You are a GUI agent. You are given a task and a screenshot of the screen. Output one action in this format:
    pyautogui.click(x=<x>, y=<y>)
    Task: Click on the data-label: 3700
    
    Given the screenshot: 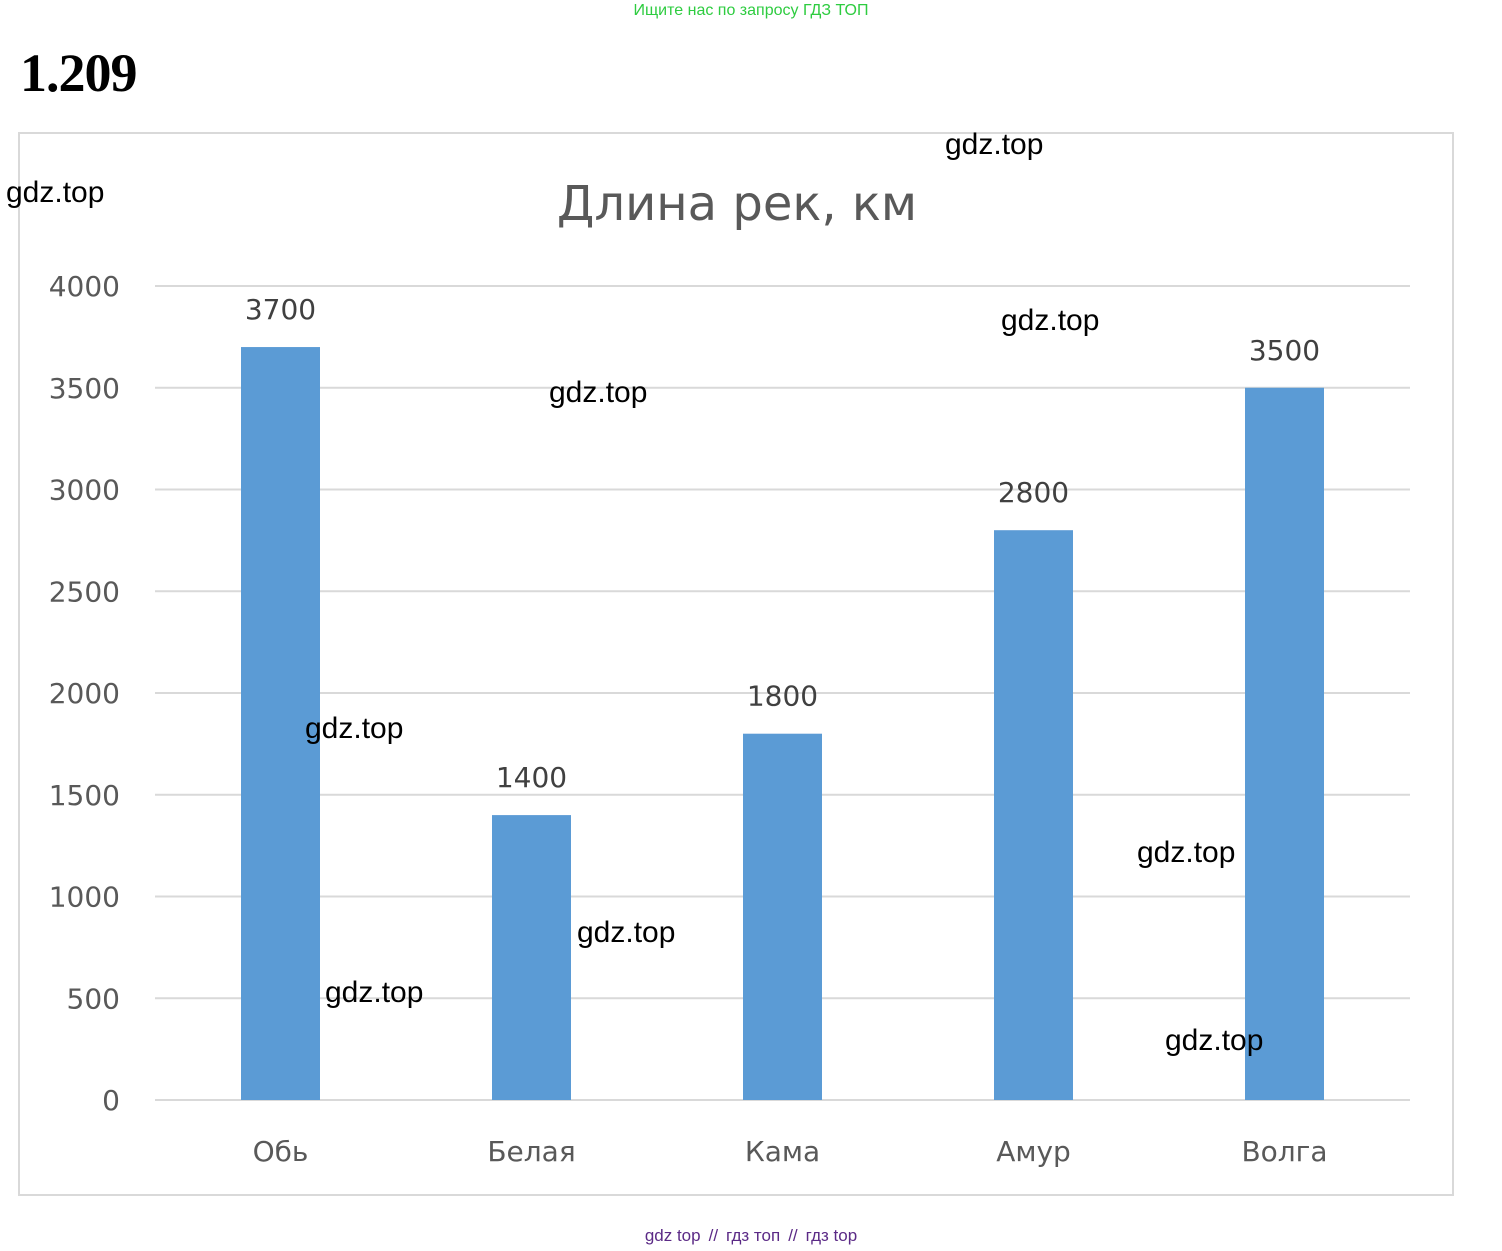 What is the action you would take?
    pyautogui.click(x=280, y=309)
    